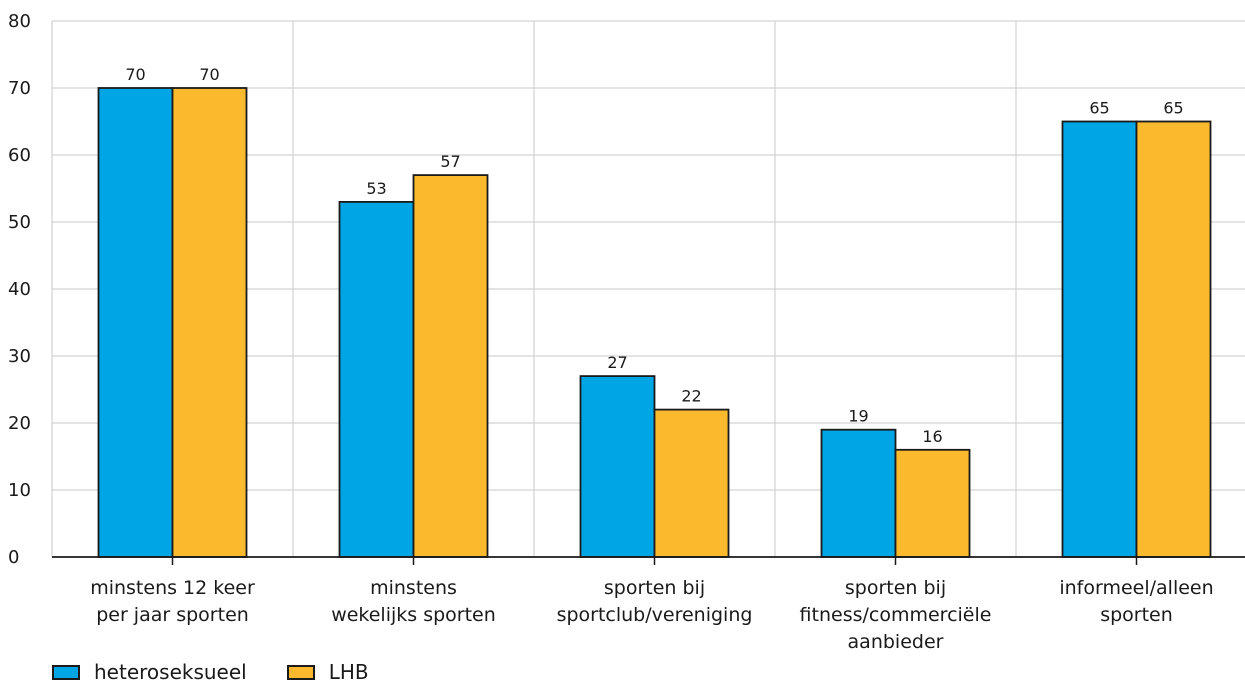  What do you see at coordinates (376, 188) in the screenshot?
I see `data-label-0-1: 53` at bounding box center [376, 188].